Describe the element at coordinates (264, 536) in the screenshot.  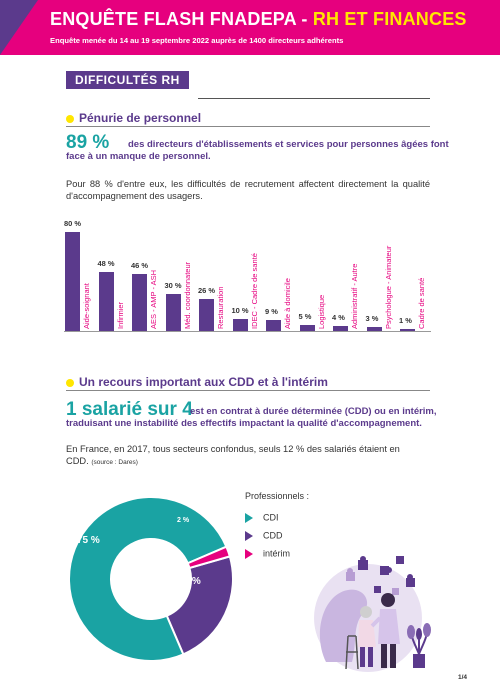
I see `legend-item-cdd: CDD` at that location.